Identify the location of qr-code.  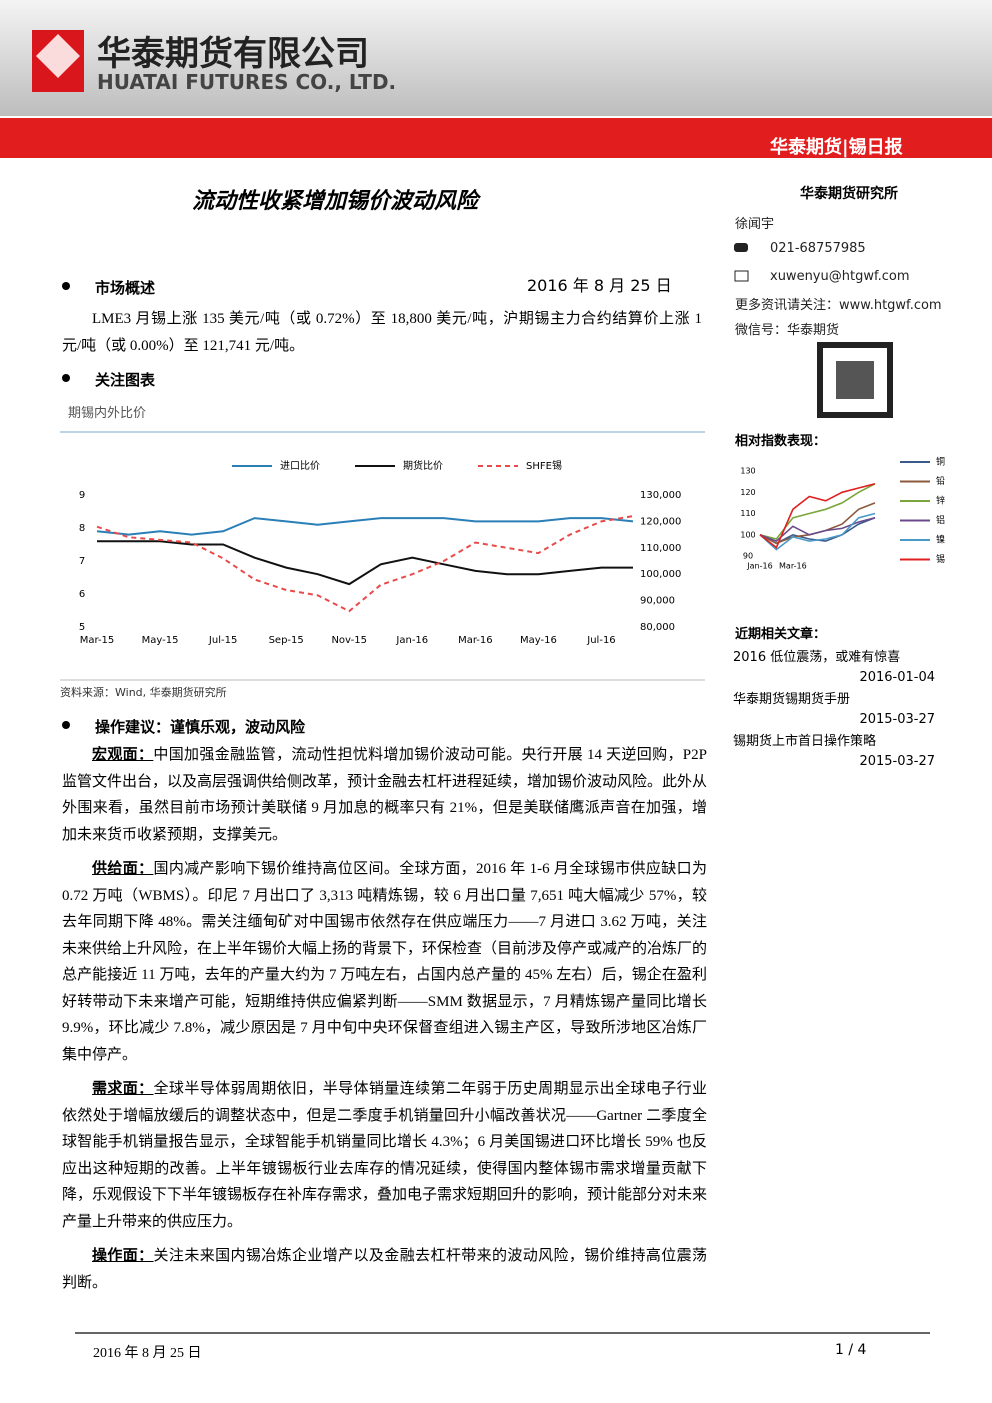
(855, 380).